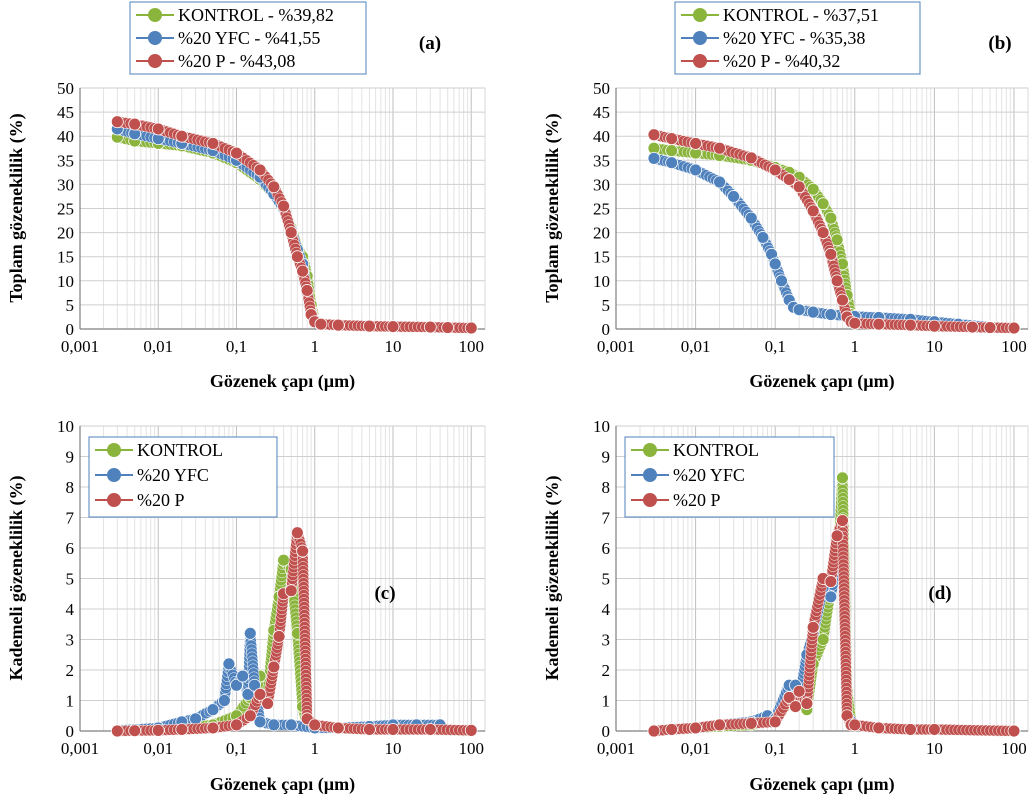  What do you see at coordinates (601, 257) in the screenshot?
I see `y-tick-label: 15` at bounding box center [601, 257].